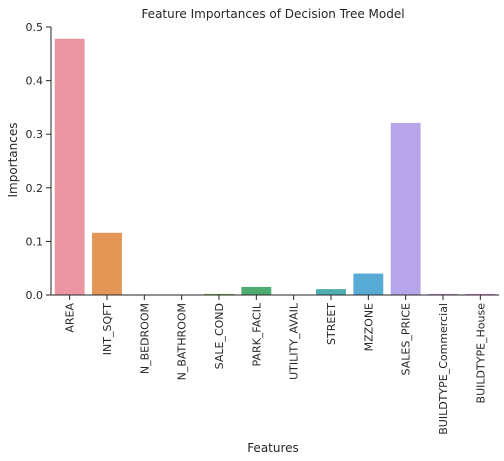 The image size is (504, 461). I want to click on x-tick-label: N_BEDROOM, so click(144, 338).